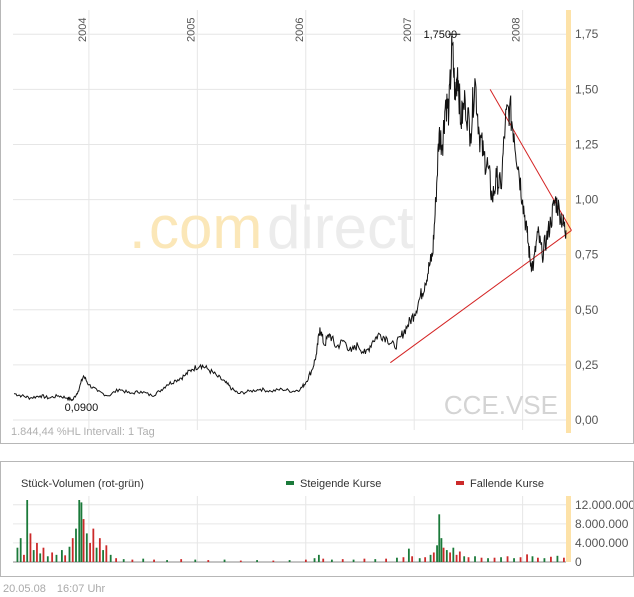  What do you see at coordinates (340, 484) in the screenshot?
I see `legend-rising-label: Steigende Kurse` at bounding box center [340, 484].